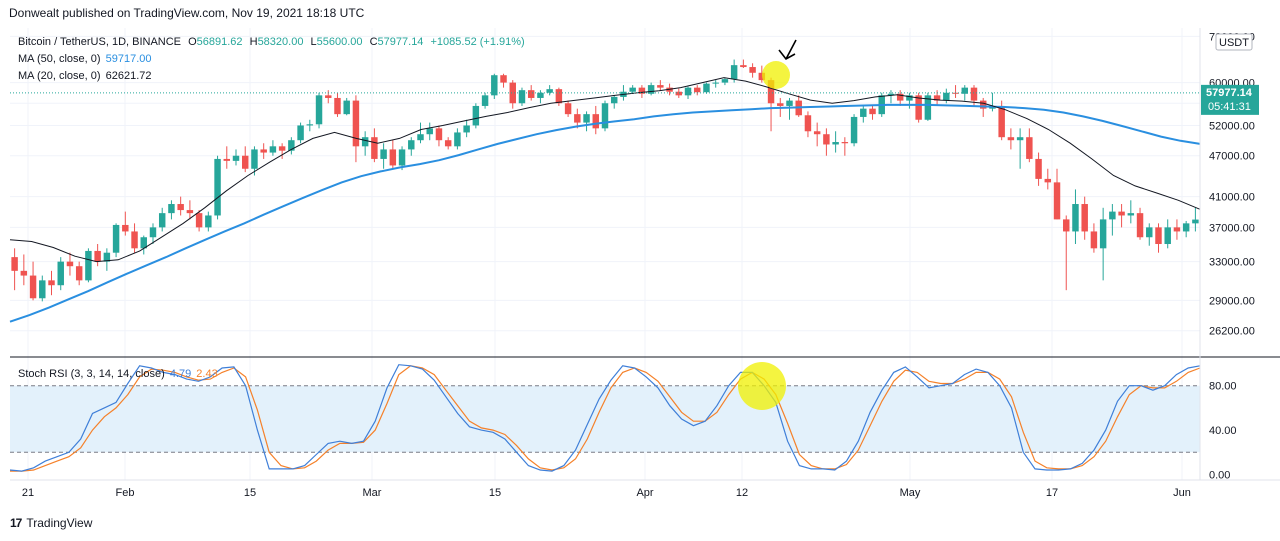 The height and width of the screenshot is (541, 1280). I want to click on legend-ma50-row: MA (50, close, 0) 59717.00, so click(85, 59).